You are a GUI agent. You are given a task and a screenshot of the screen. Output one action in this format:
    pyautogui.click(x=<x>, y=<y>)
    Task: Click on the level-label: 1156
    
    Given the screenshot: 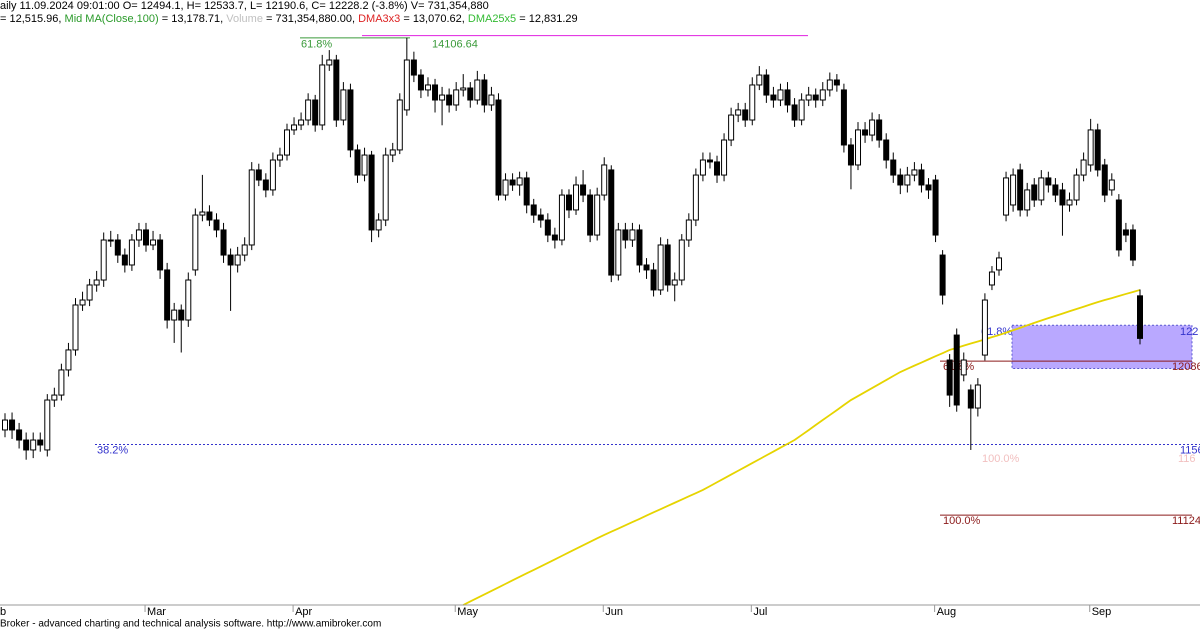 What is the action you would take?
    pyautogui.click(x=1190, y=450)
    